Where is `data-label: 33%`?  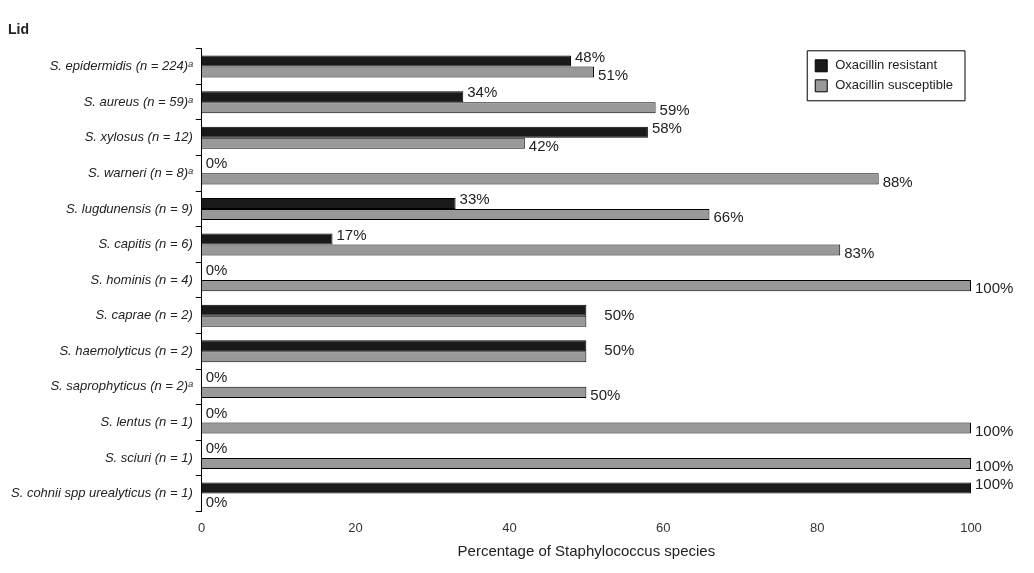 data-label: 33% is located at coordinates (474, 199).